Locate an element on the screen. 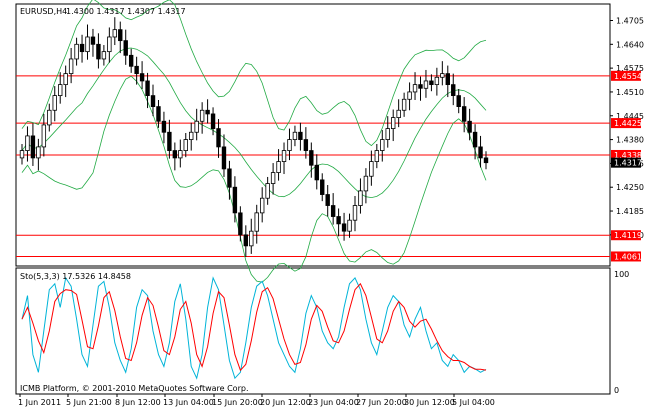 The height and width of the screenshot is (420, 648). symbol-timeframe: EURUSD,H4 is located at coordinates (43, 11).